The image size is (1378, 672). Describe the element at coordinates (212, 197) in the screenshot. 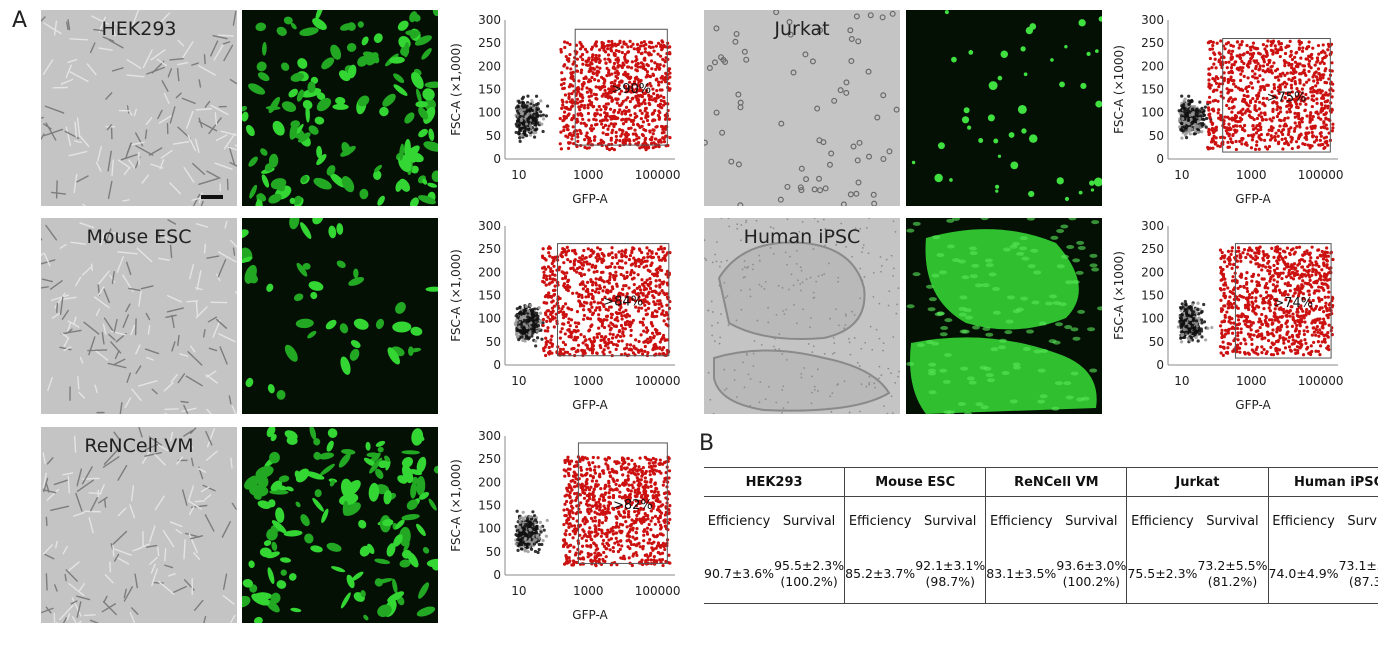

I see `scale-bar` at that location.